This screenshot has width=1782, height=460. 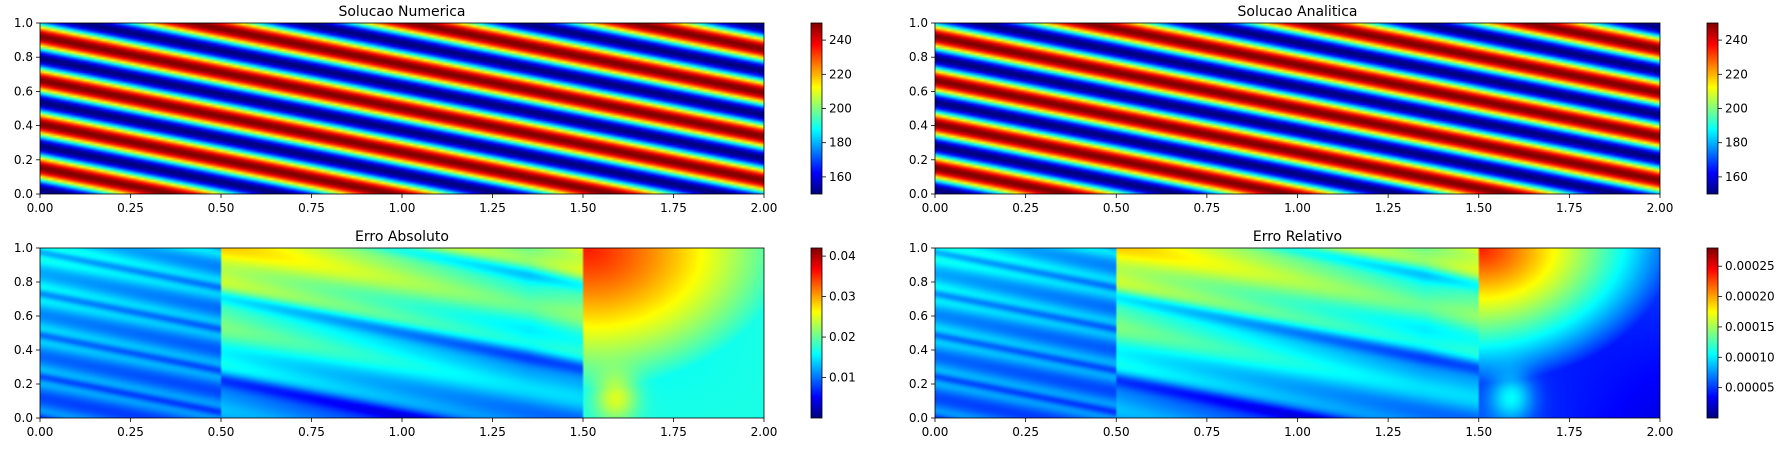 What do you see at coordinates (1298, 12) in the screenshot?
I see `chart-title: Solucao Analitica` at bounding box center [1298, 12].